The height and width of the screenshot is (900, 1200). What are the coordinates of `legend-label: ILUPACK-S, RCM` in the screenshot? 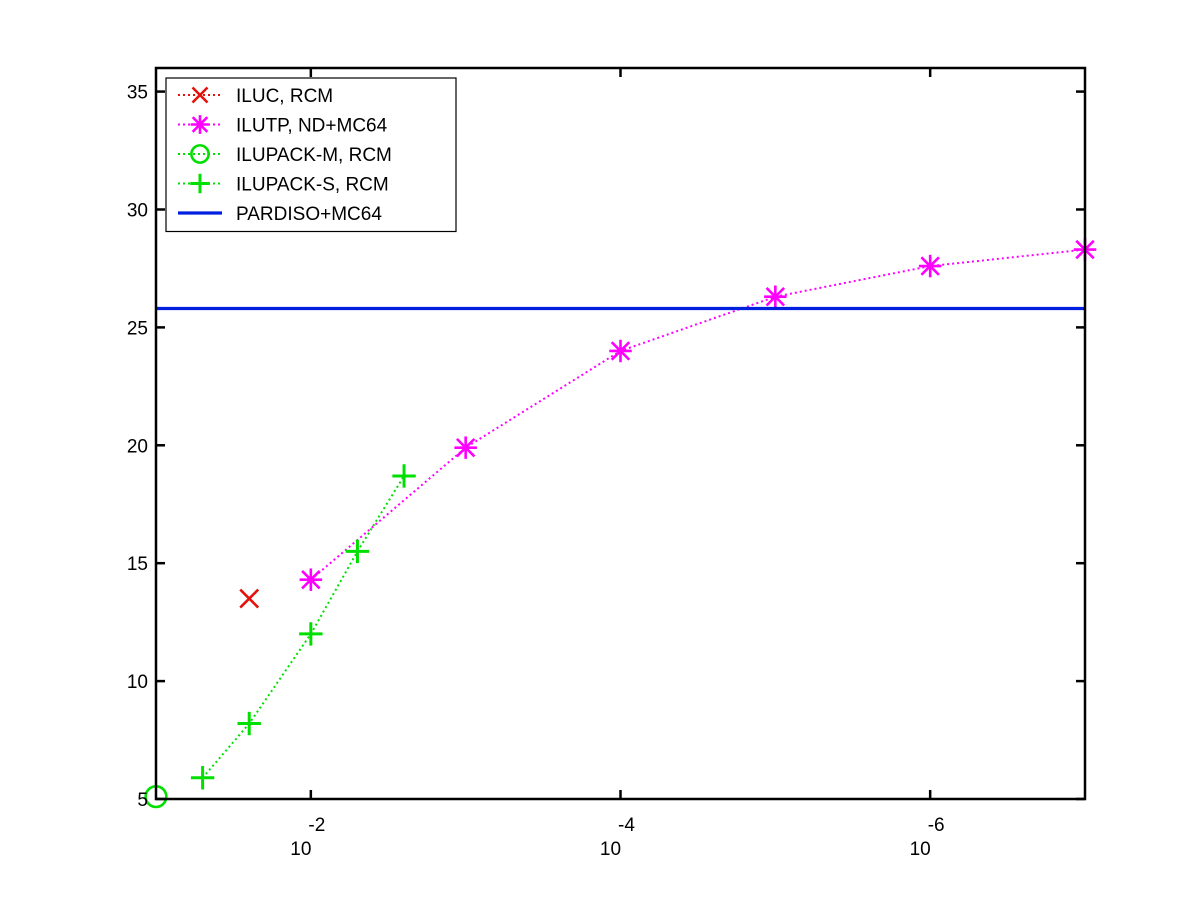 It's located at (312, 185).